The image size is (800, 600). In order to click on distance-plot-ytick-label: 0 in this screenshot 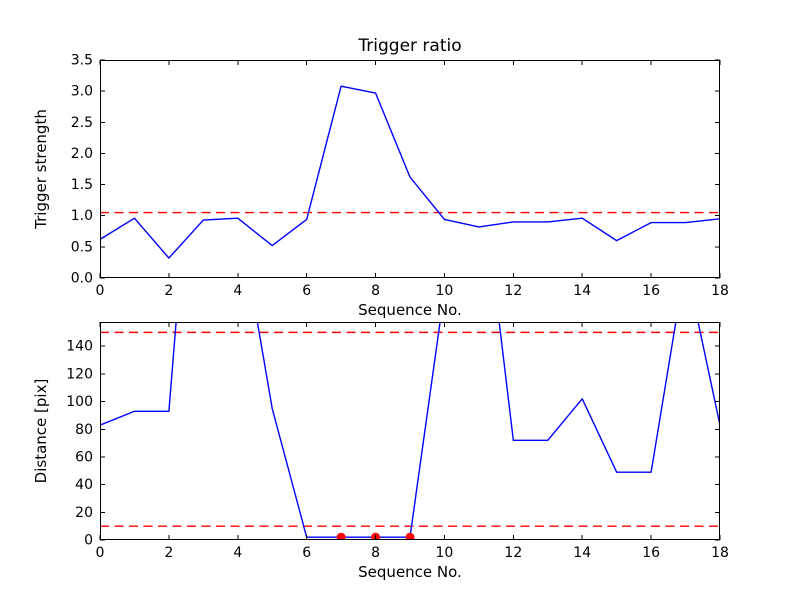, I will do `click(88, 541)`.